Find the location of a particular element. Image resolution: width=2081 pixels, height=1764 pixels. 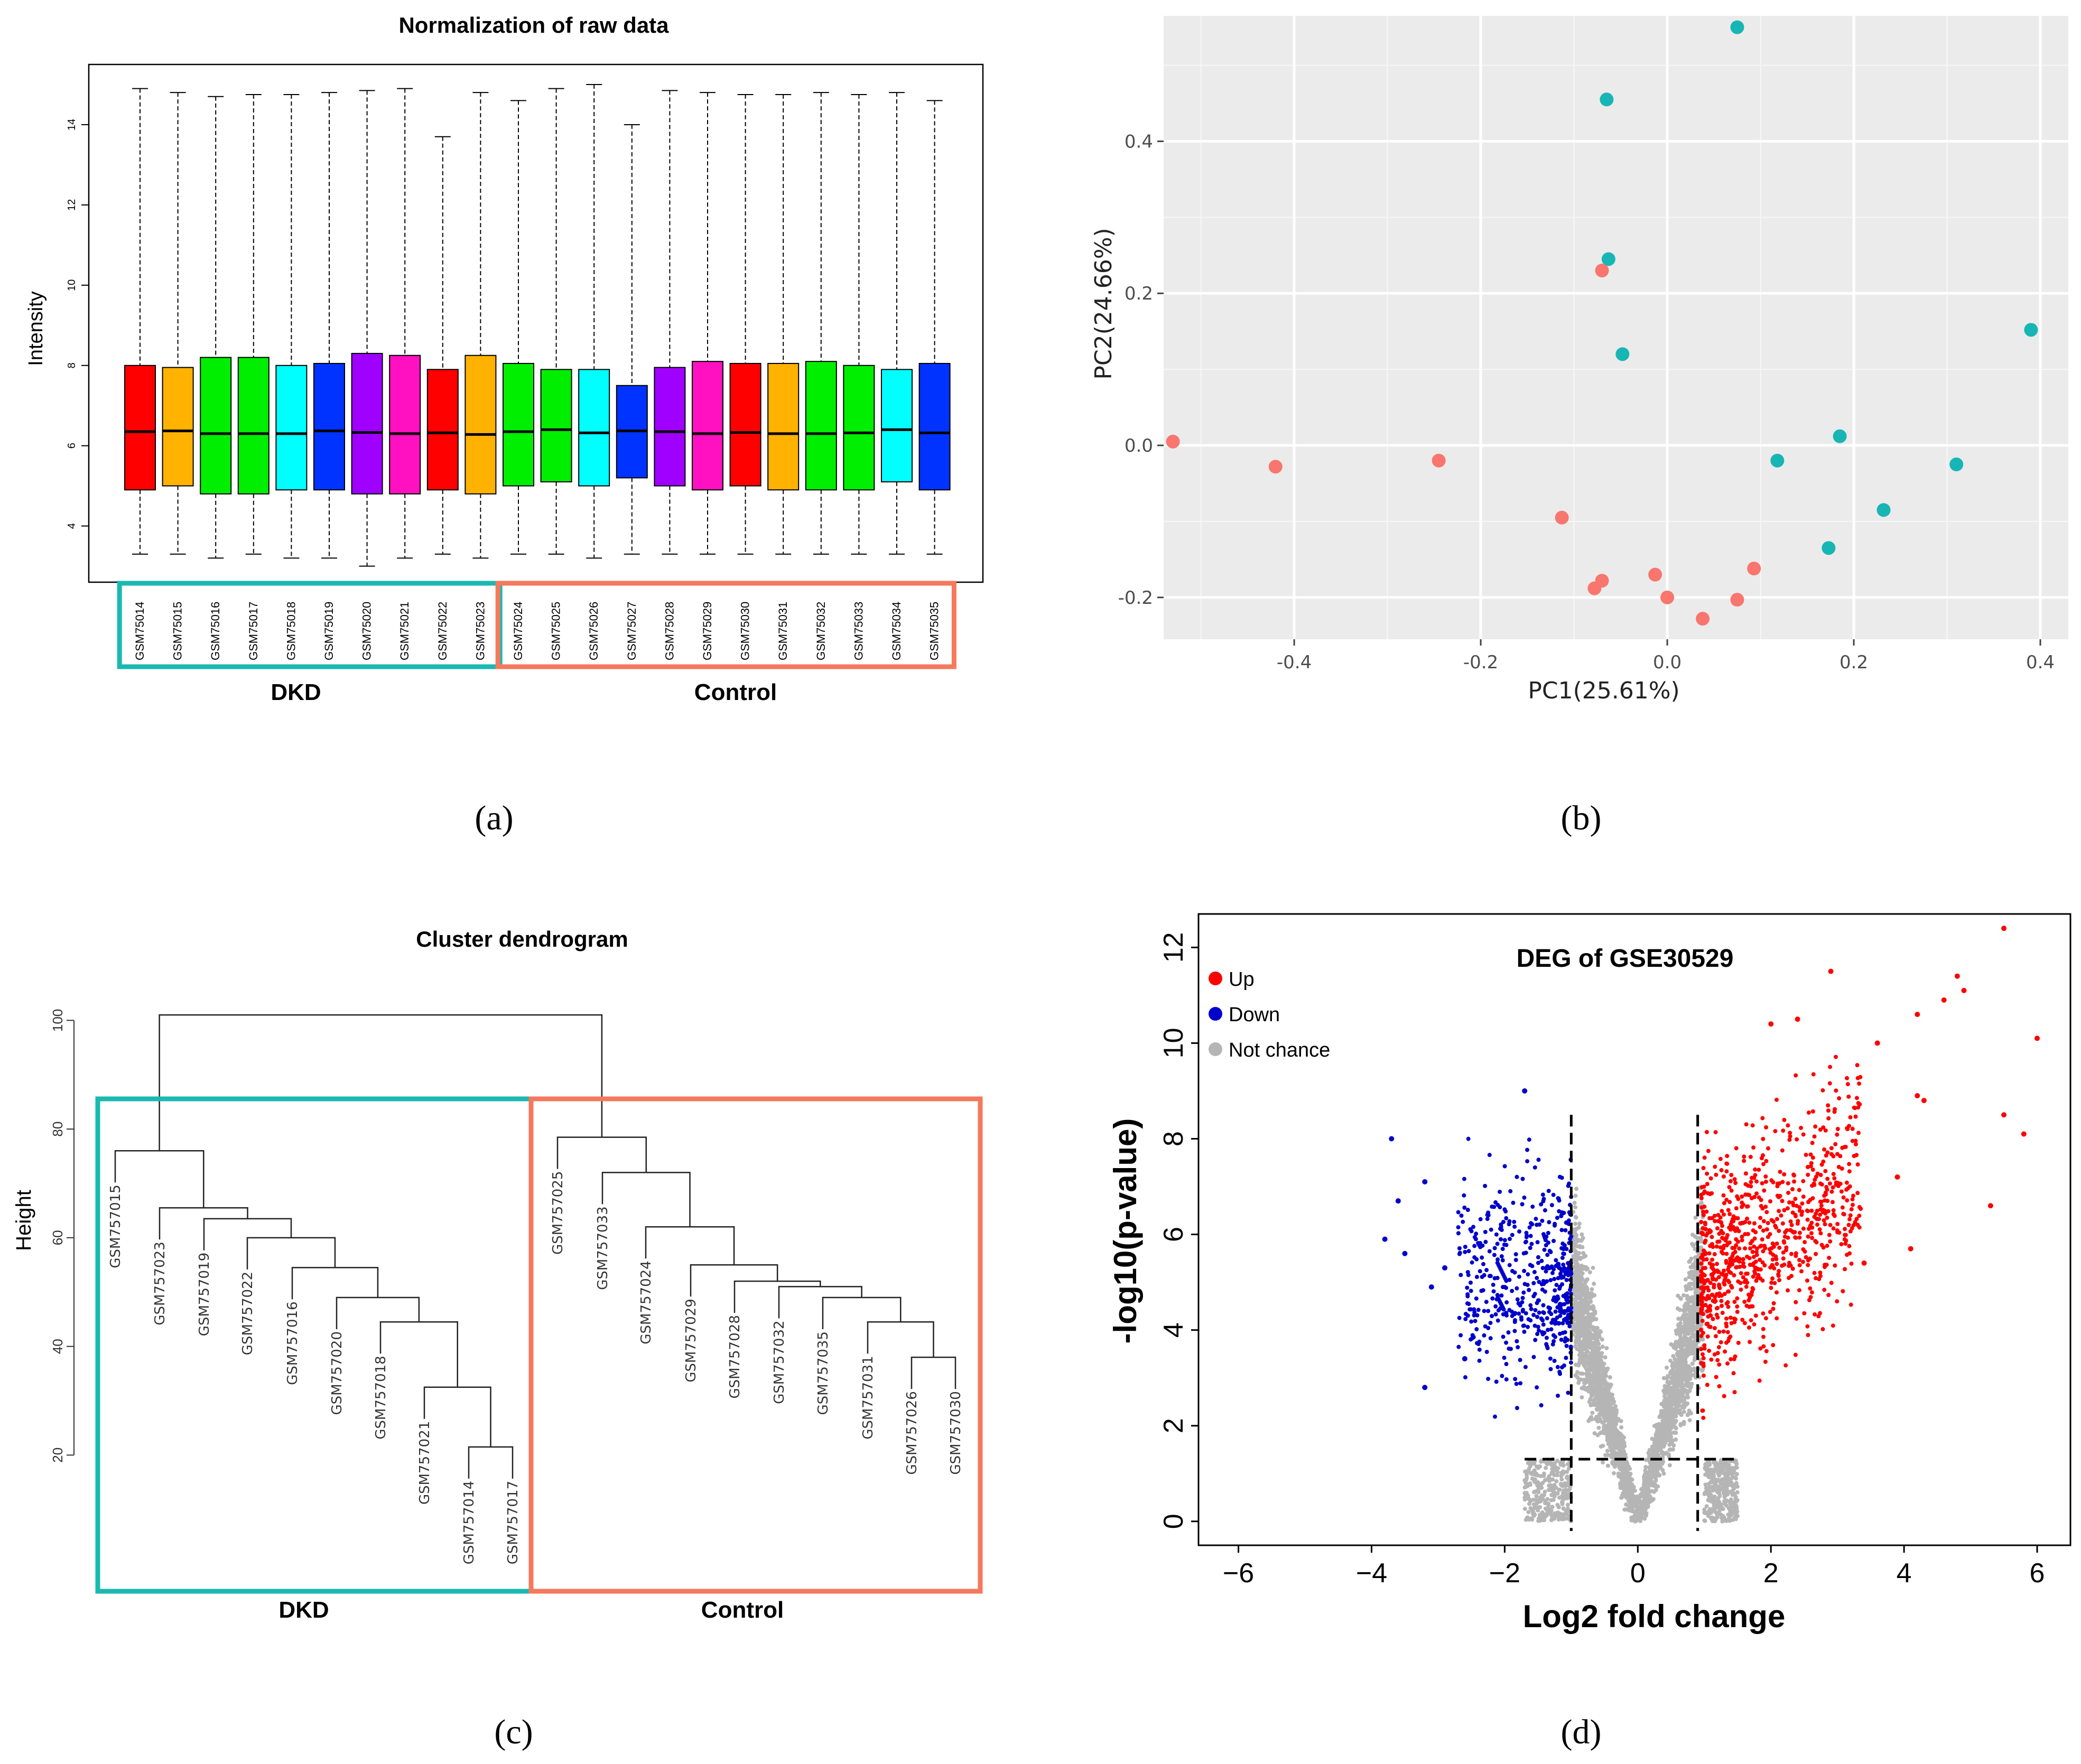

leaf-label: GSM757026 is located at coordinates (912, 1432).